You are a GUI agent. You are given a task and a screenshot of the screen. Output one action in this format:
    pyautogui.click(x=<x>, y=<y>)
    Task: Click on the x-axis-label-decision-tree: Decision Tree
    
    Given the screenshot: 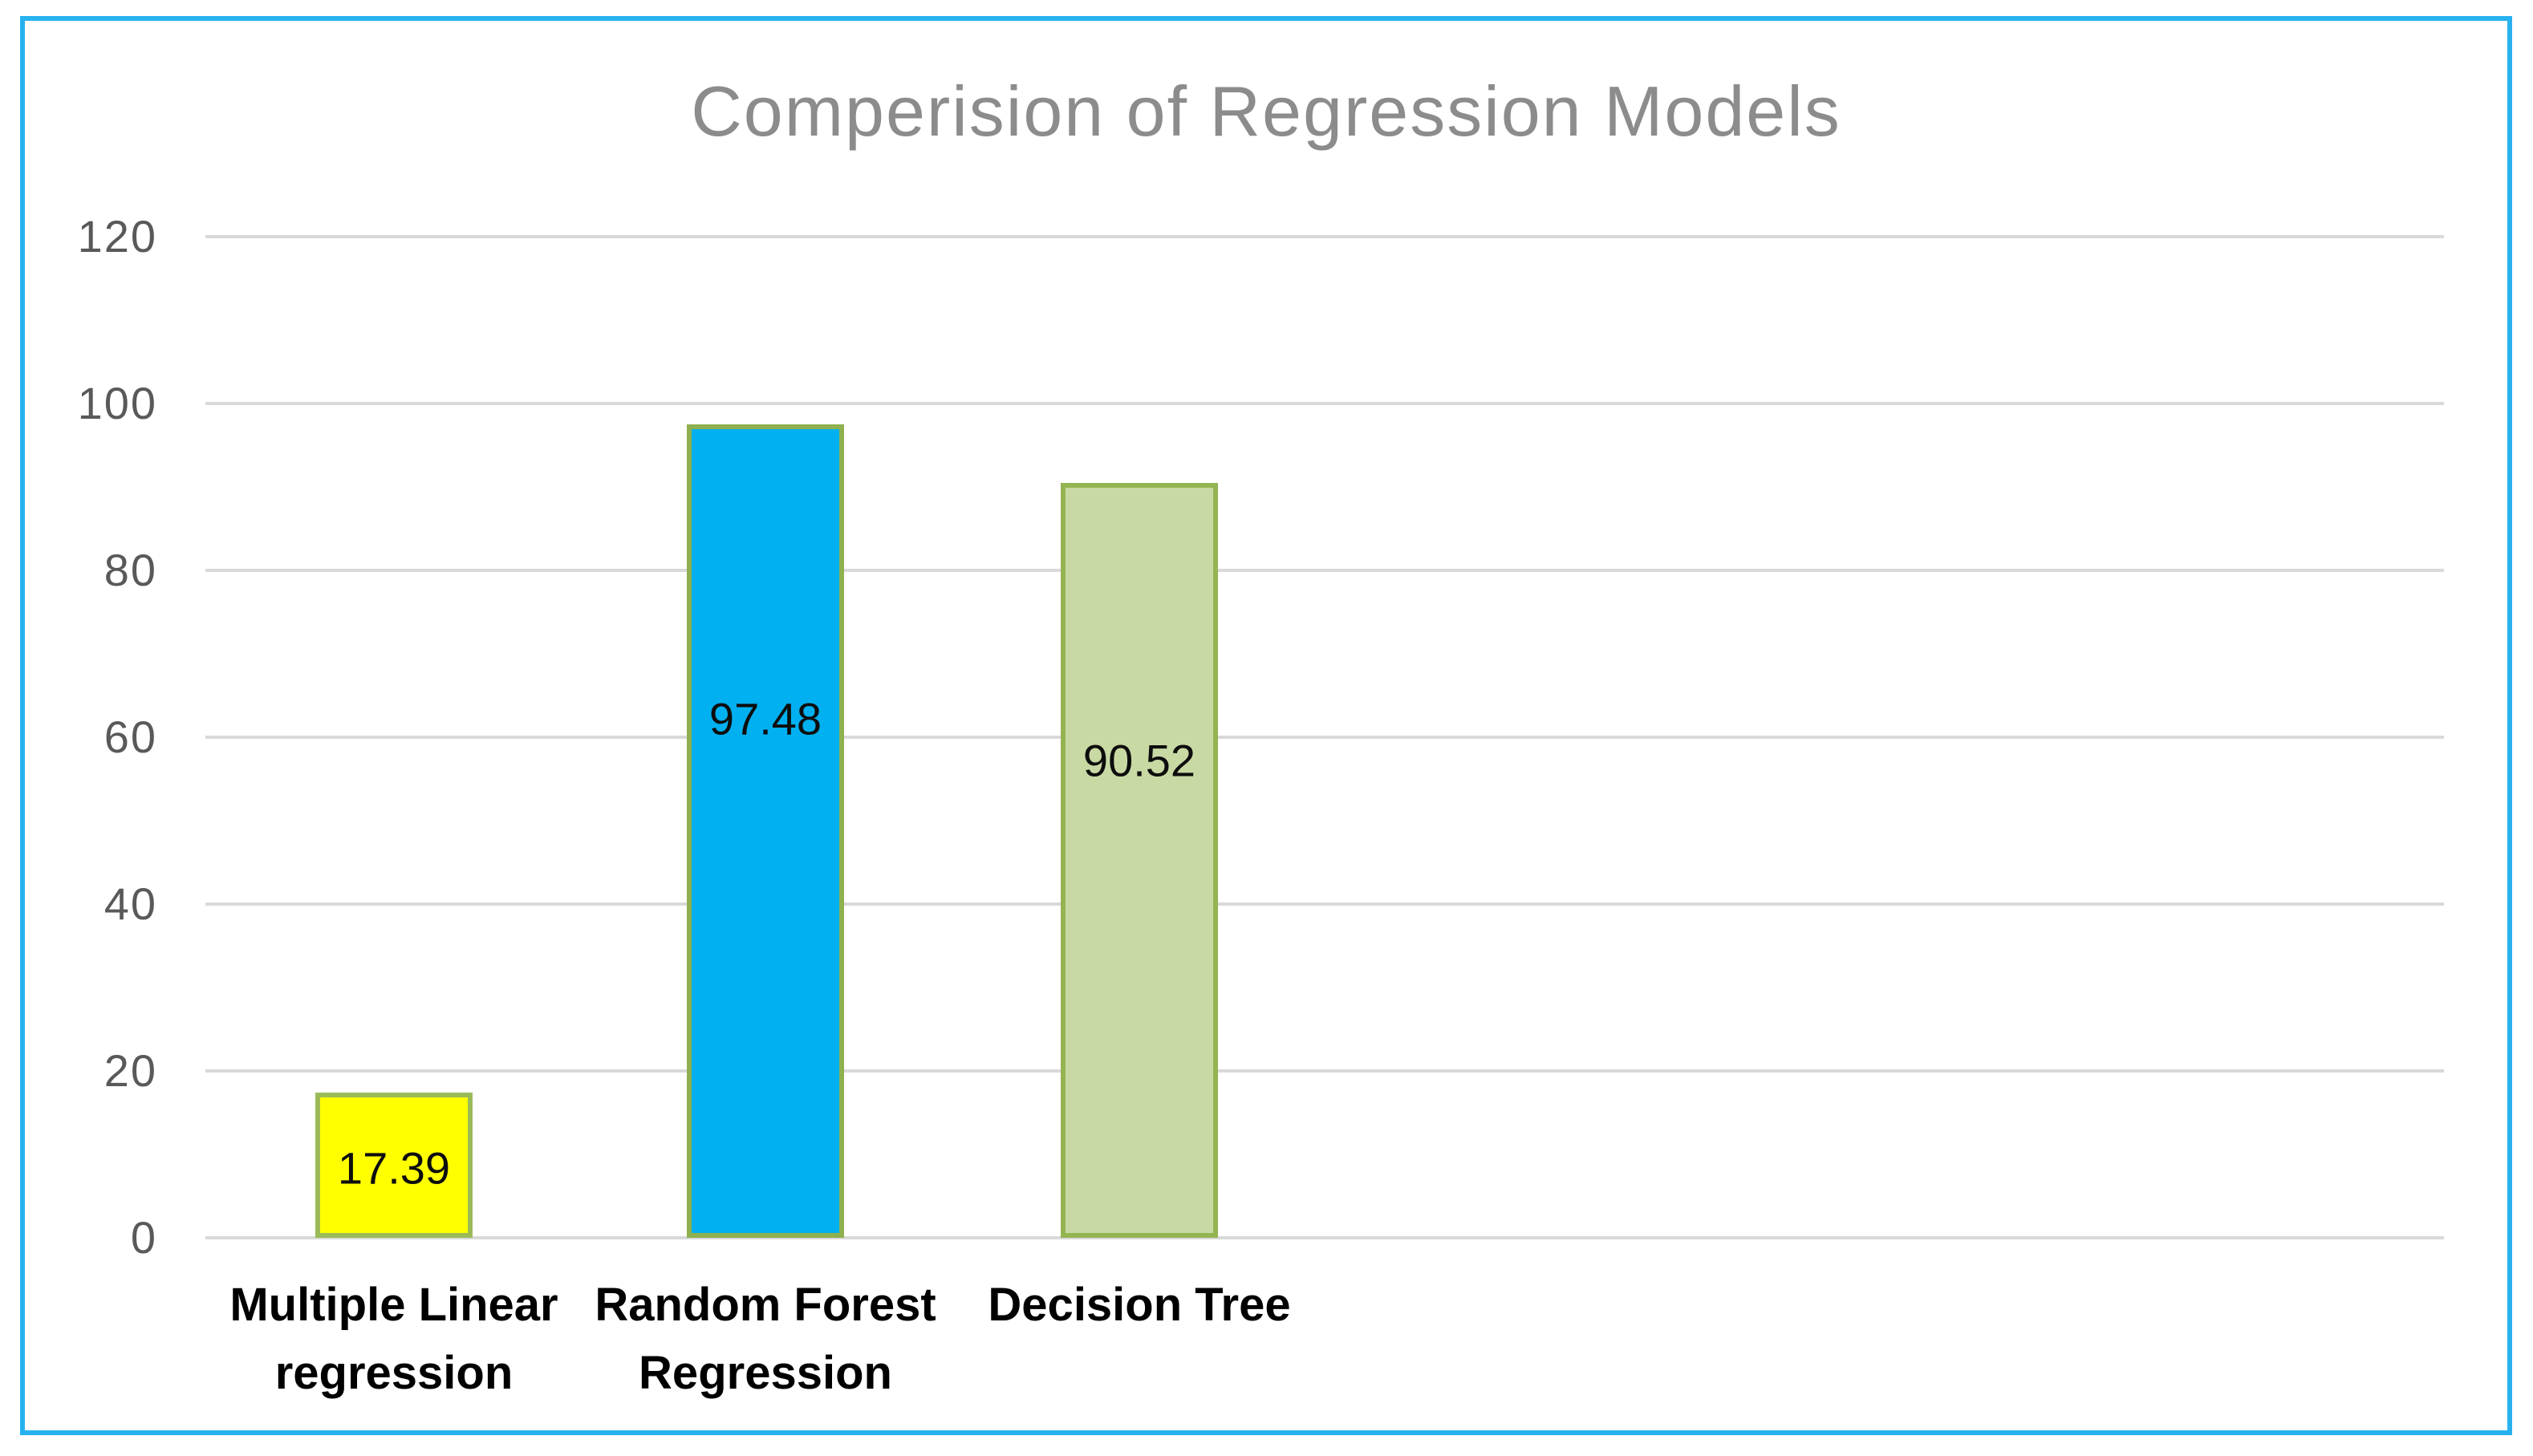 What is the action you would take?
    pyautogui.click(x=1139, y=1305)
    